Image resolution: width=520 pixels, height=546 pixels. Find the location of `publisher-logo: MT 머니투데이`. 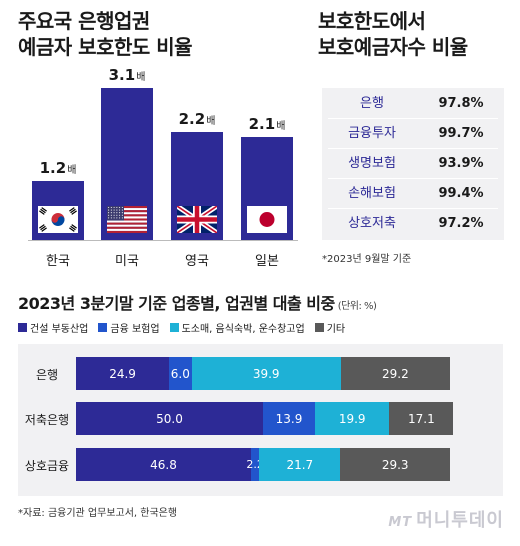

publisher-logo: MT 머니투데이 is located at coordinates (446, 519).